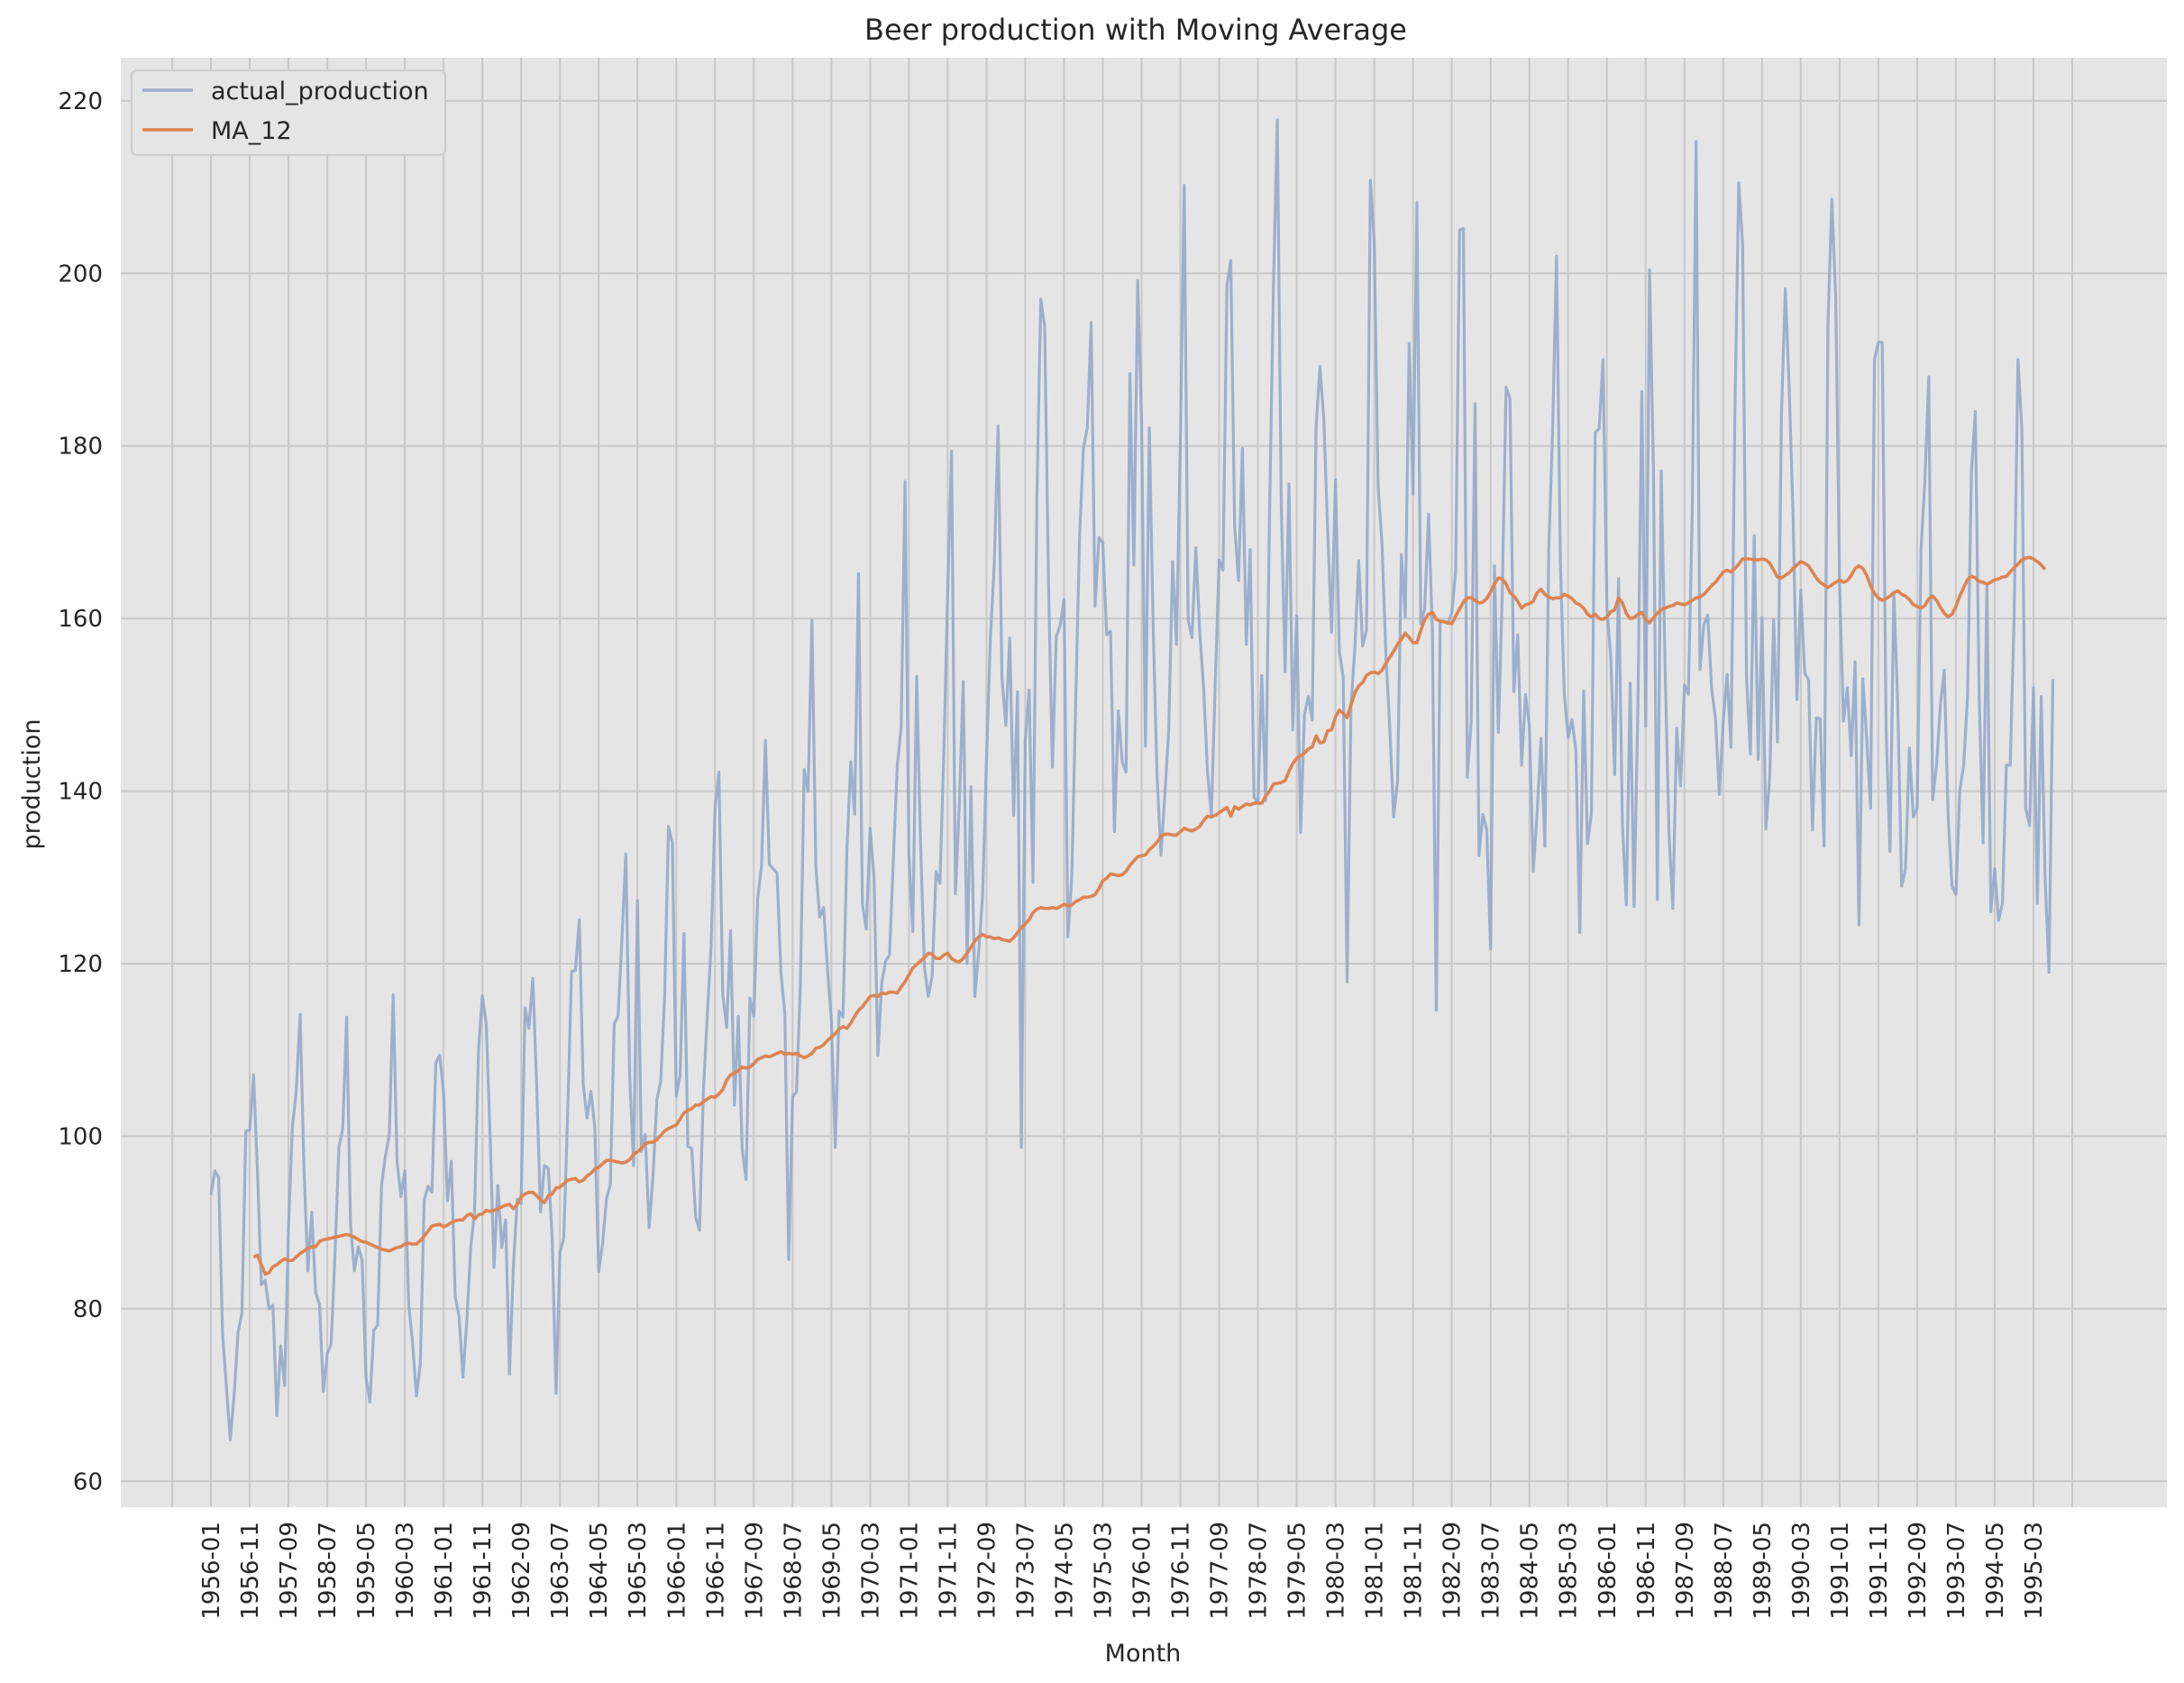 This screenshot has width=2184, height=1683. I want to click on x-tick-label: 1981-11, so click(1414, 1571).